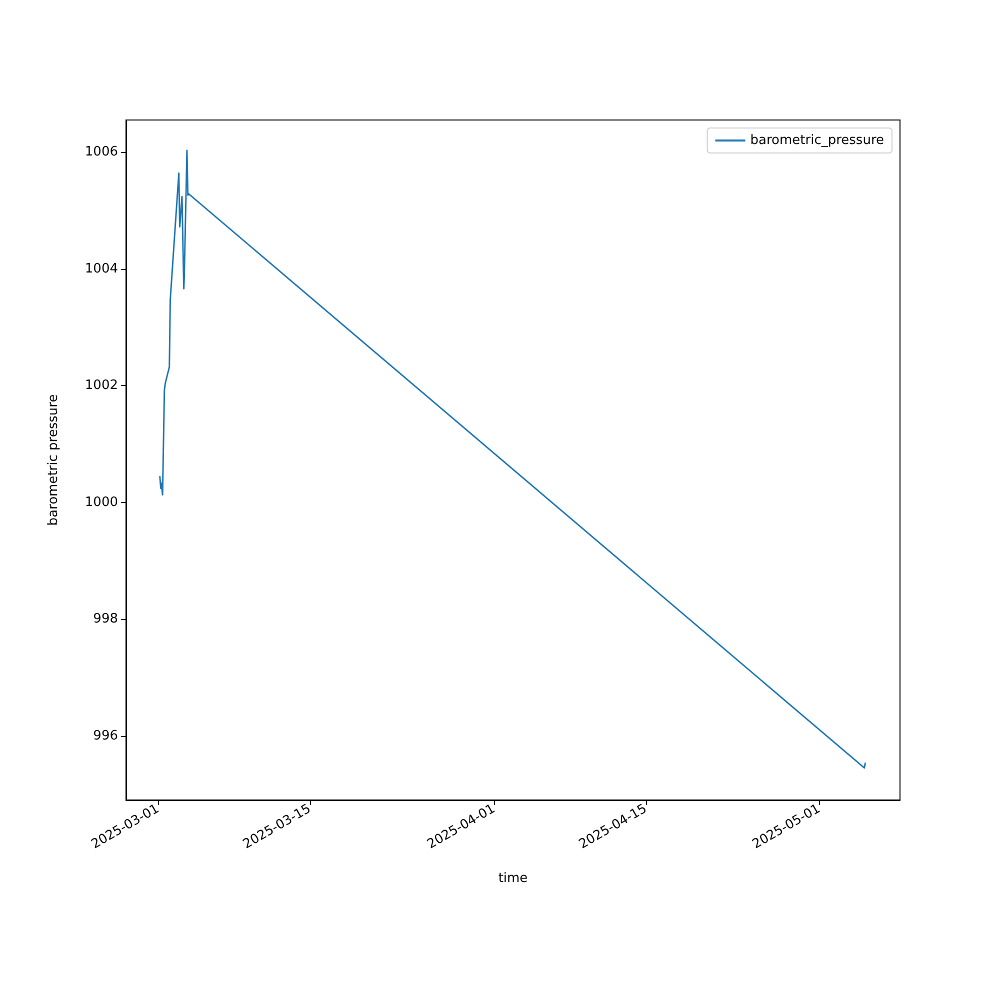 The height and width of the screenshot is (1000, 1000). I want to click on y-tick-label: 1000, so click(101, 502).